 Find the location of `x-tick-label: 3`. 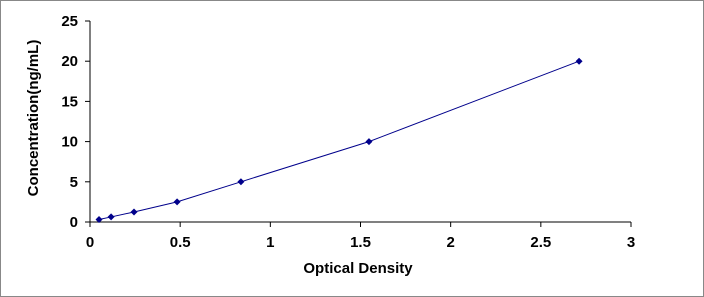

x-tick-label: 3 is located at coordinates (631, 242).